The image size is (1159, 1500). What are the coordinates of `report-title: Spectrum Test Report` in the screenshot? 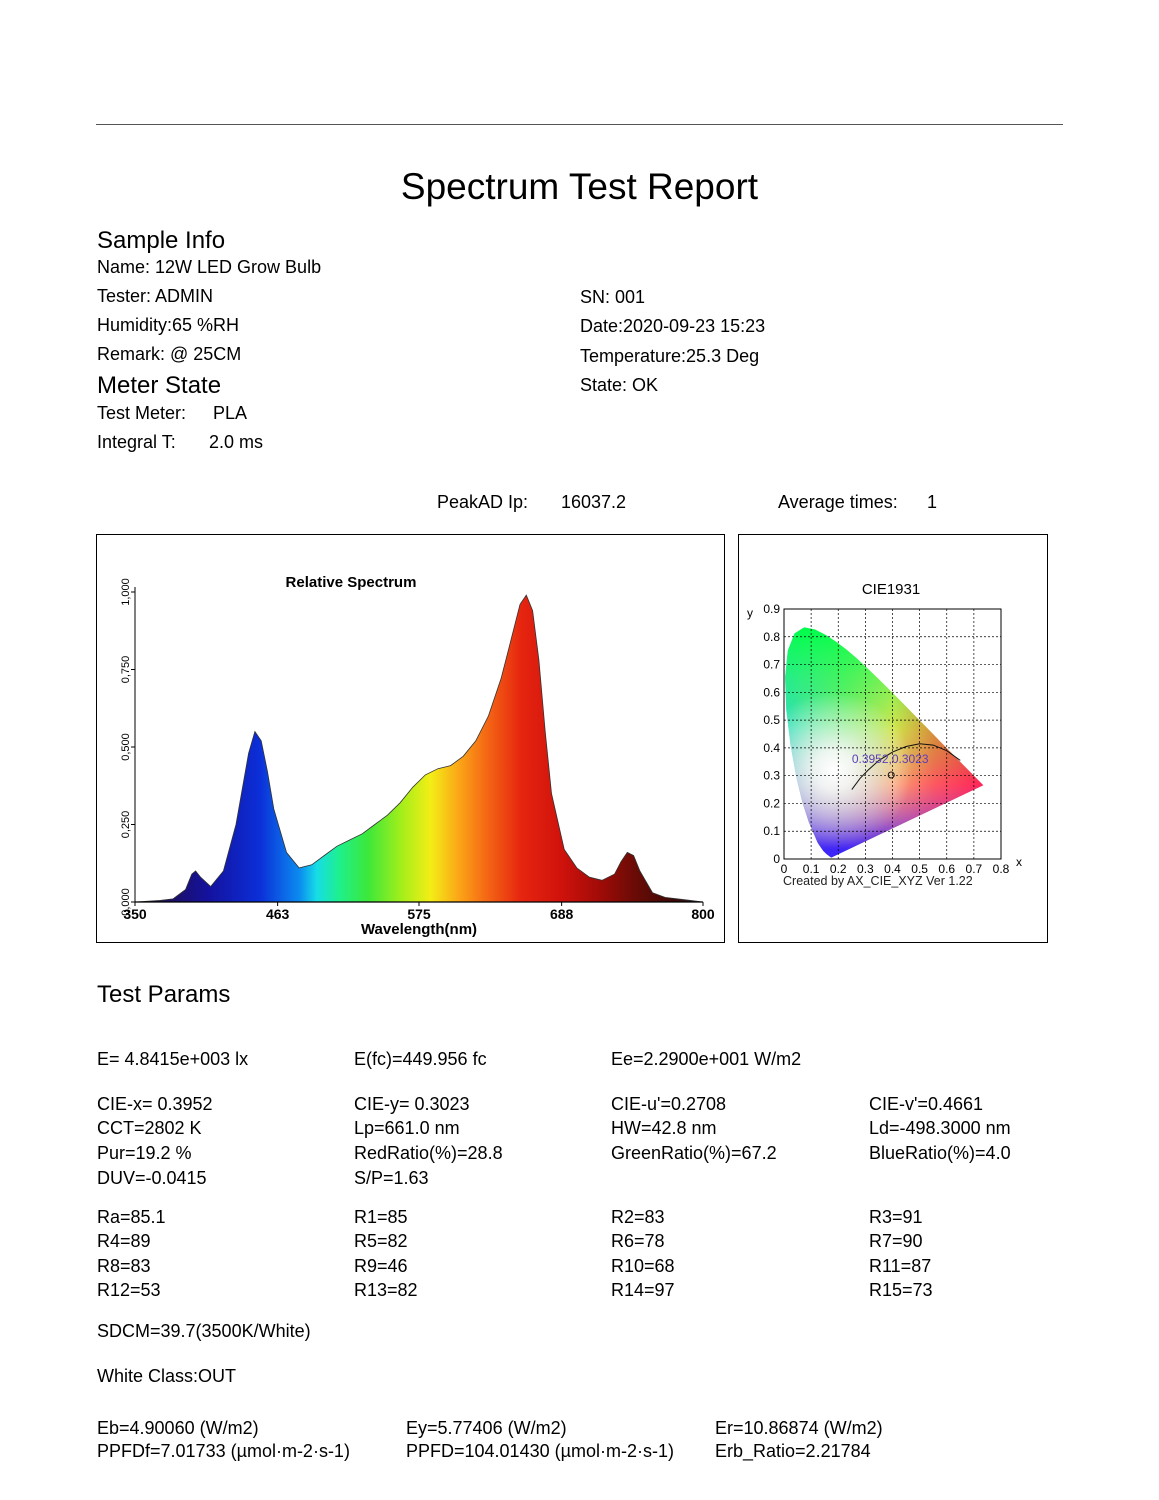 It's located at (579, 186).